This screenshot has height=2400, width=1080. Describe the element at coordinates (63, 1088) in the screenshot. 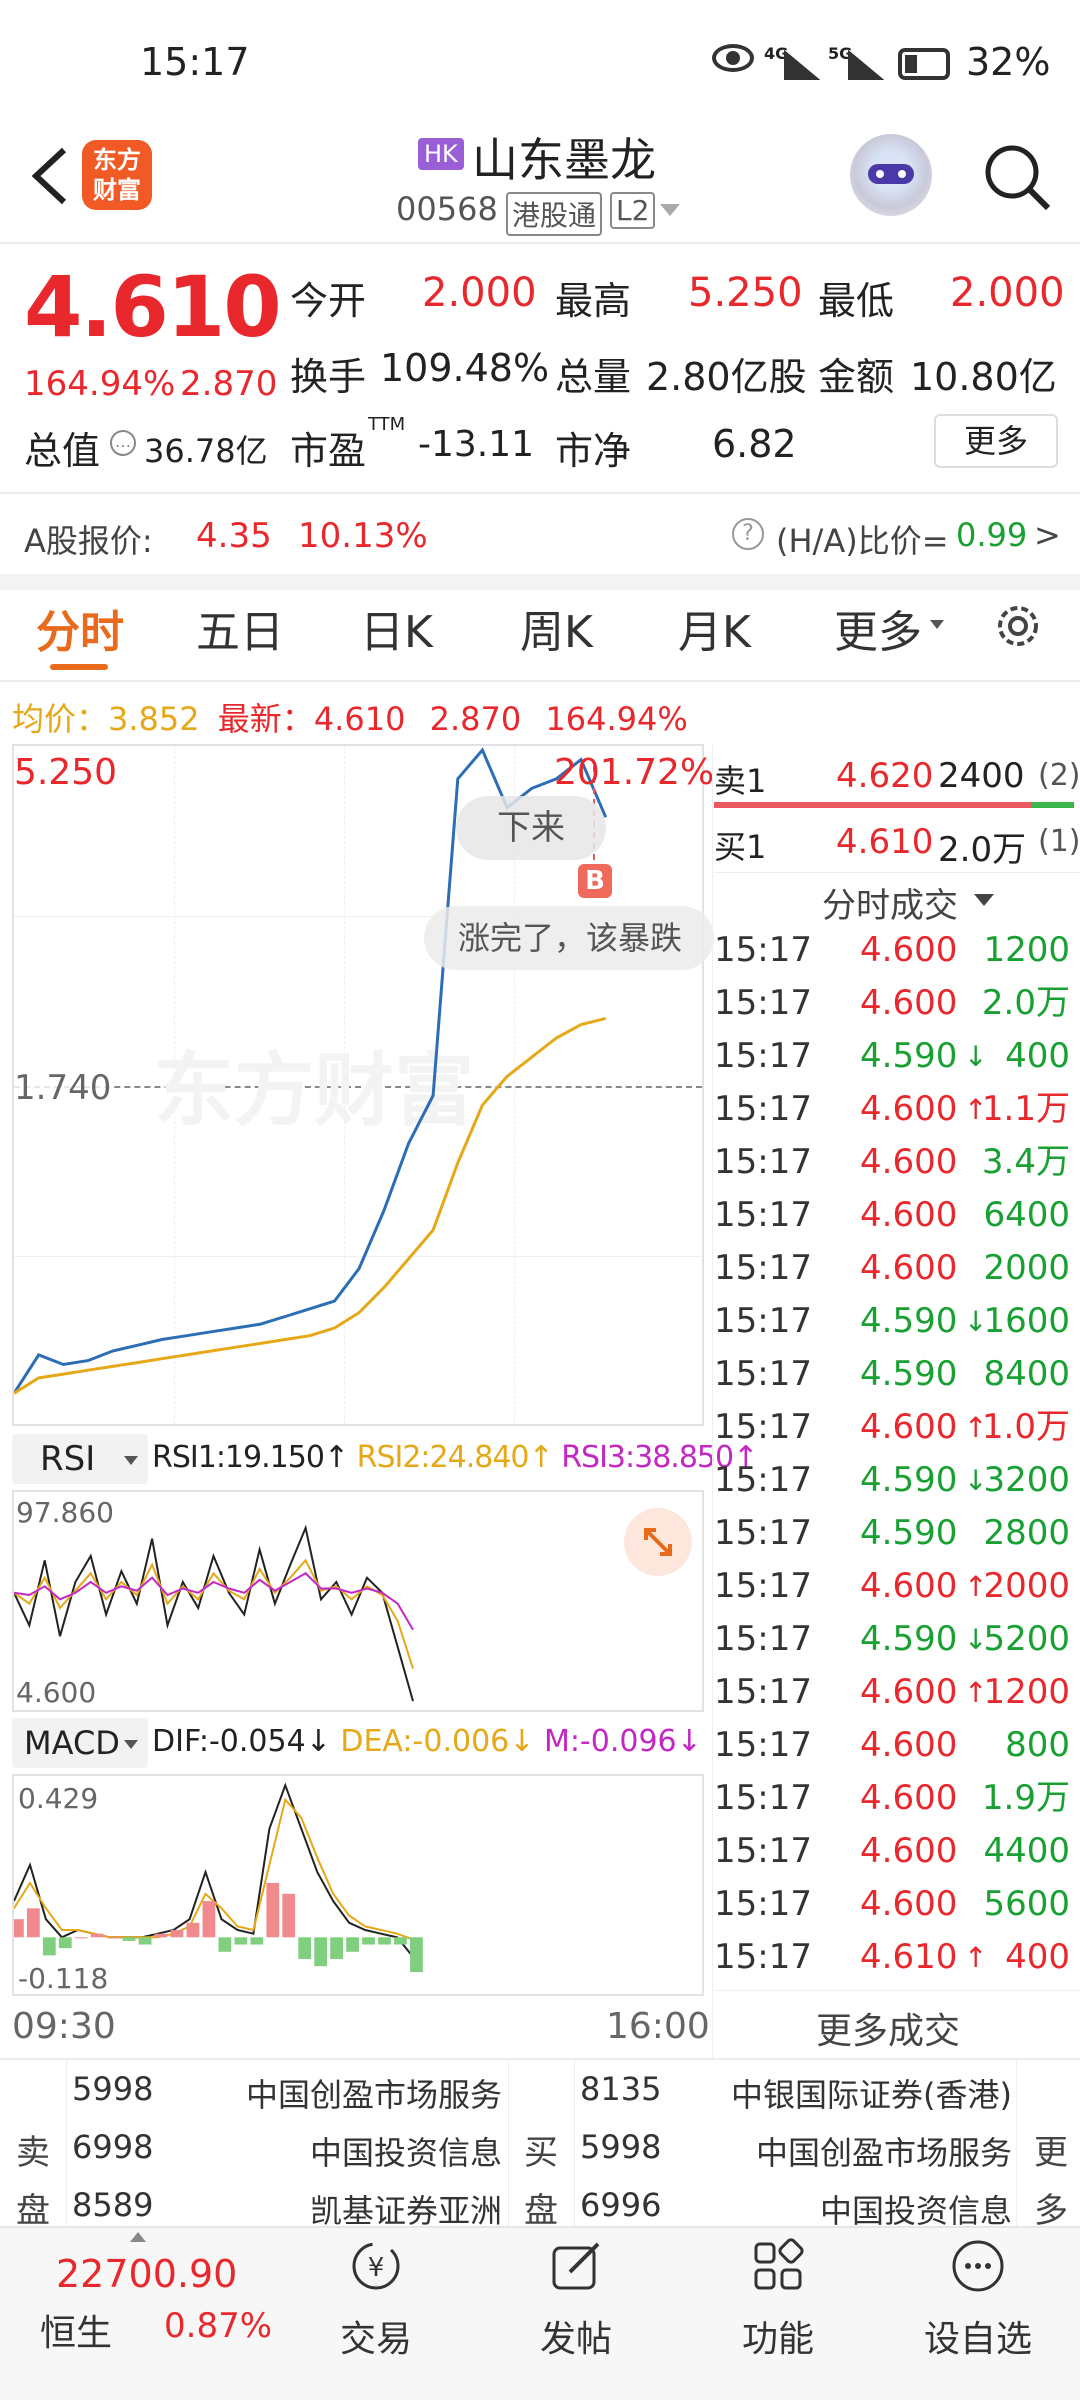

I see `chart-ref-price: 1.740` at that location.